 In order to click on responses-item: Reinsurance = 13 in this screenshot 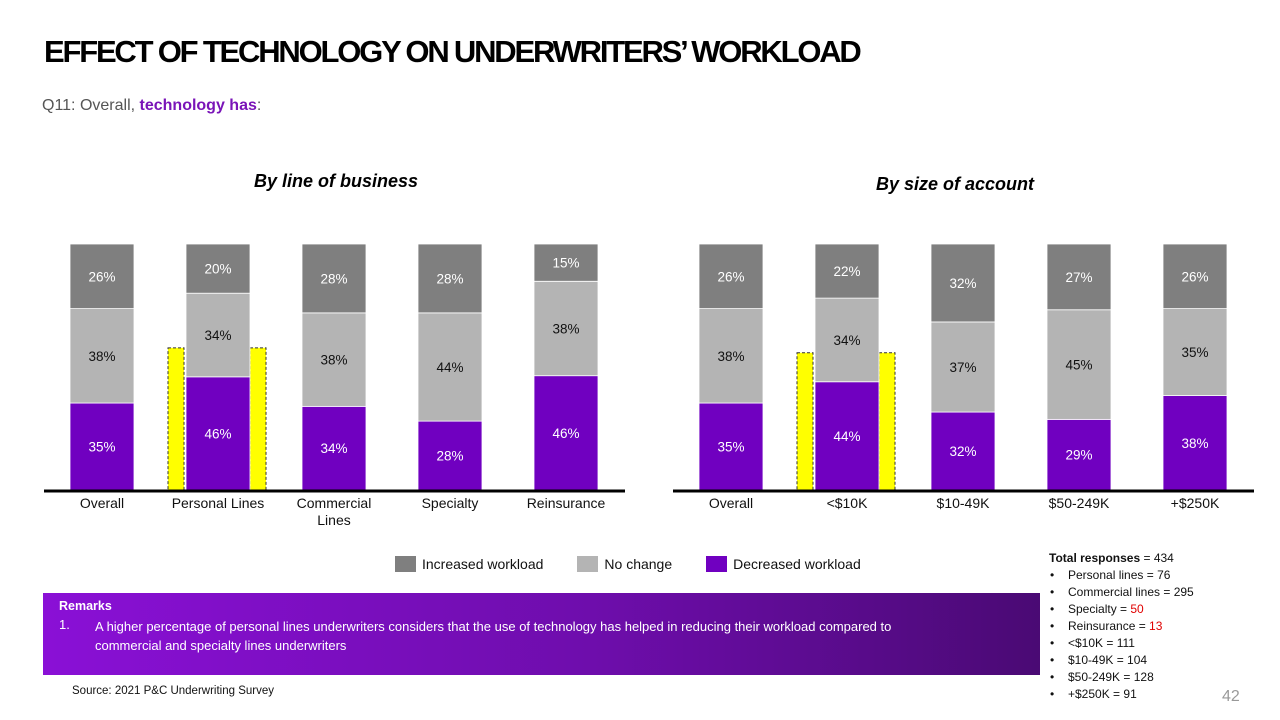, I will do `click(1121, 626)`.